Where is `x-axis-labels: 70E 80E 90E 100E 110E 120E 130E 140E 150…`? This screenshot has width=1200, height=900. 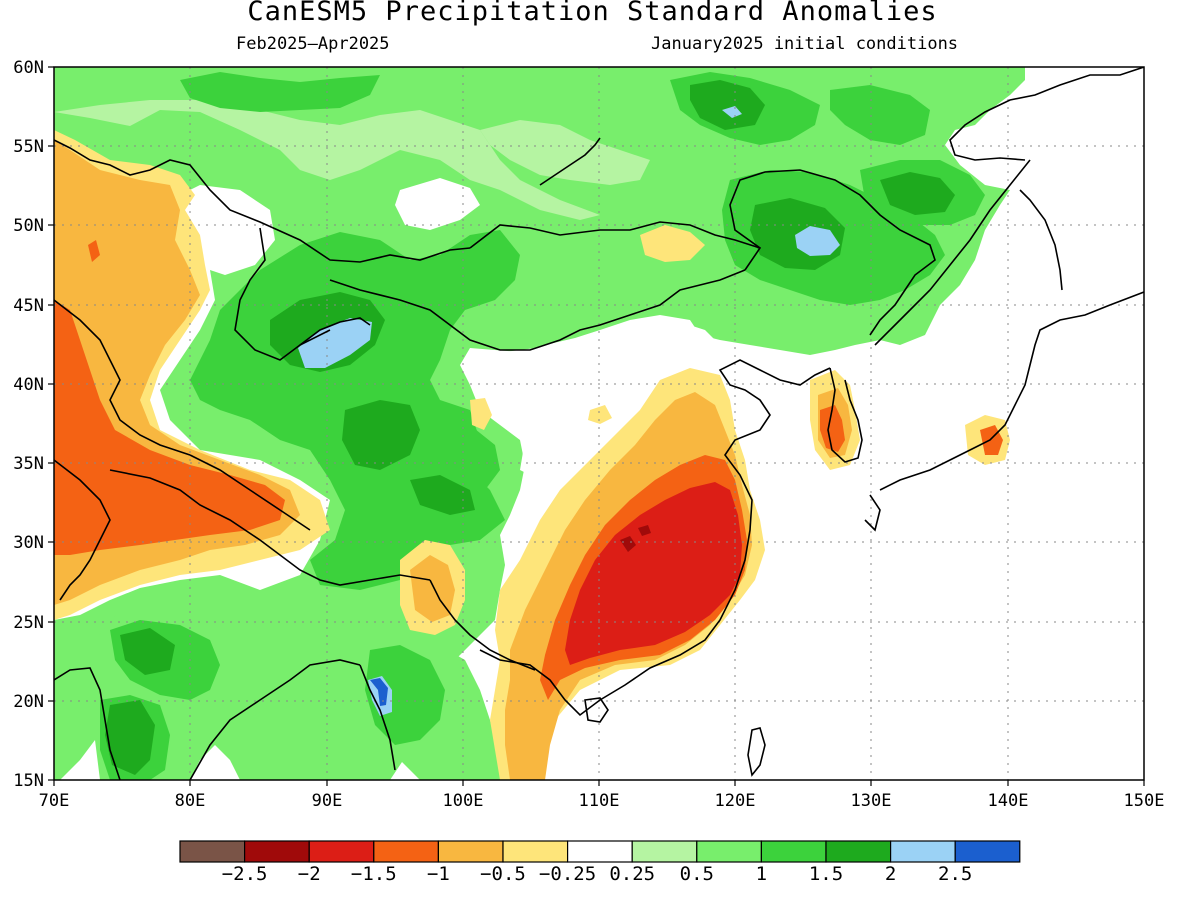
x-axis-labels: 70E 80E 90E 100E 110E 120E 130E 140E 150… is located at coordinates (602, 801).